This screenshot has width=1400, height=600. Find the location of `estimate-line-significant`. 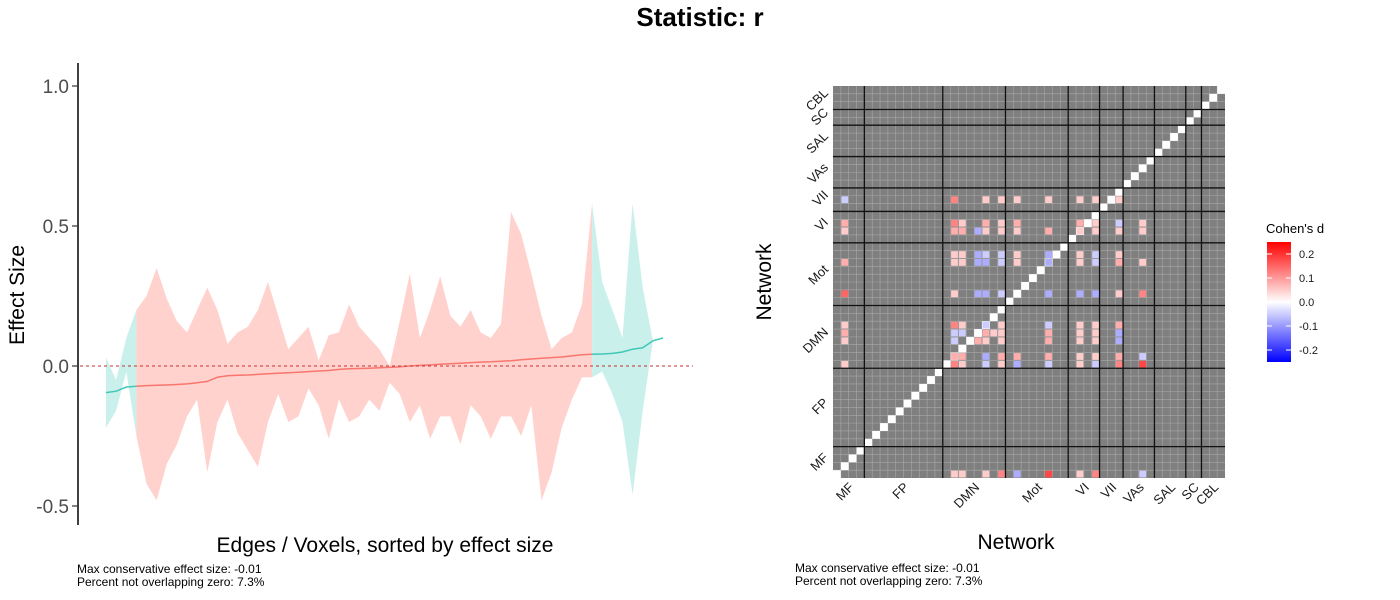

estimate-line-significant is located at coordinates (121, 389).